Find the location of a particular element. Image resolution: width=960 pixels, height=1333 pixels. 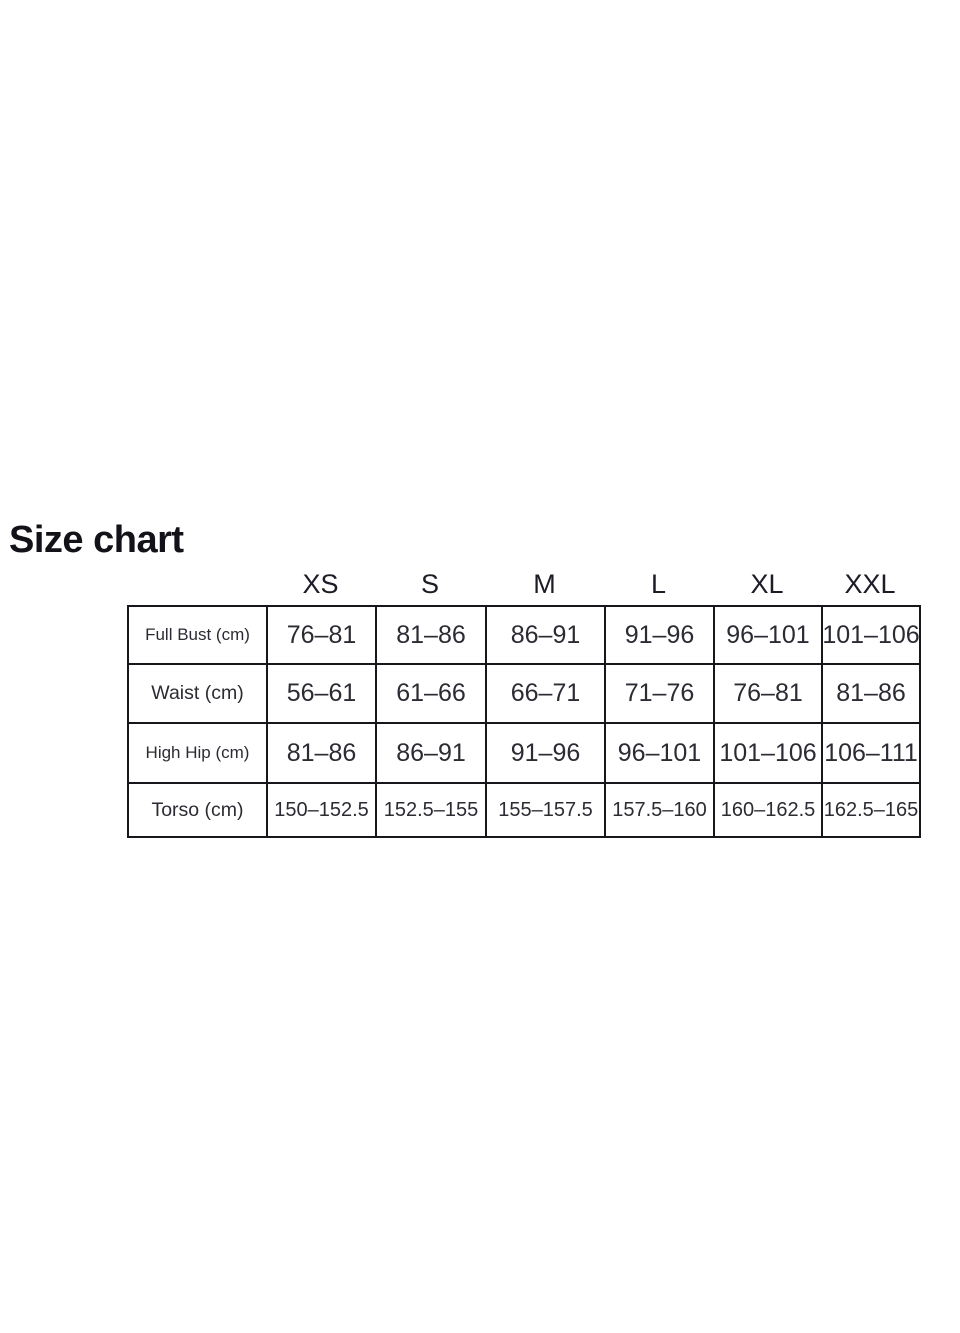

size-header-xs: XS is located at coordinates (320, 584).